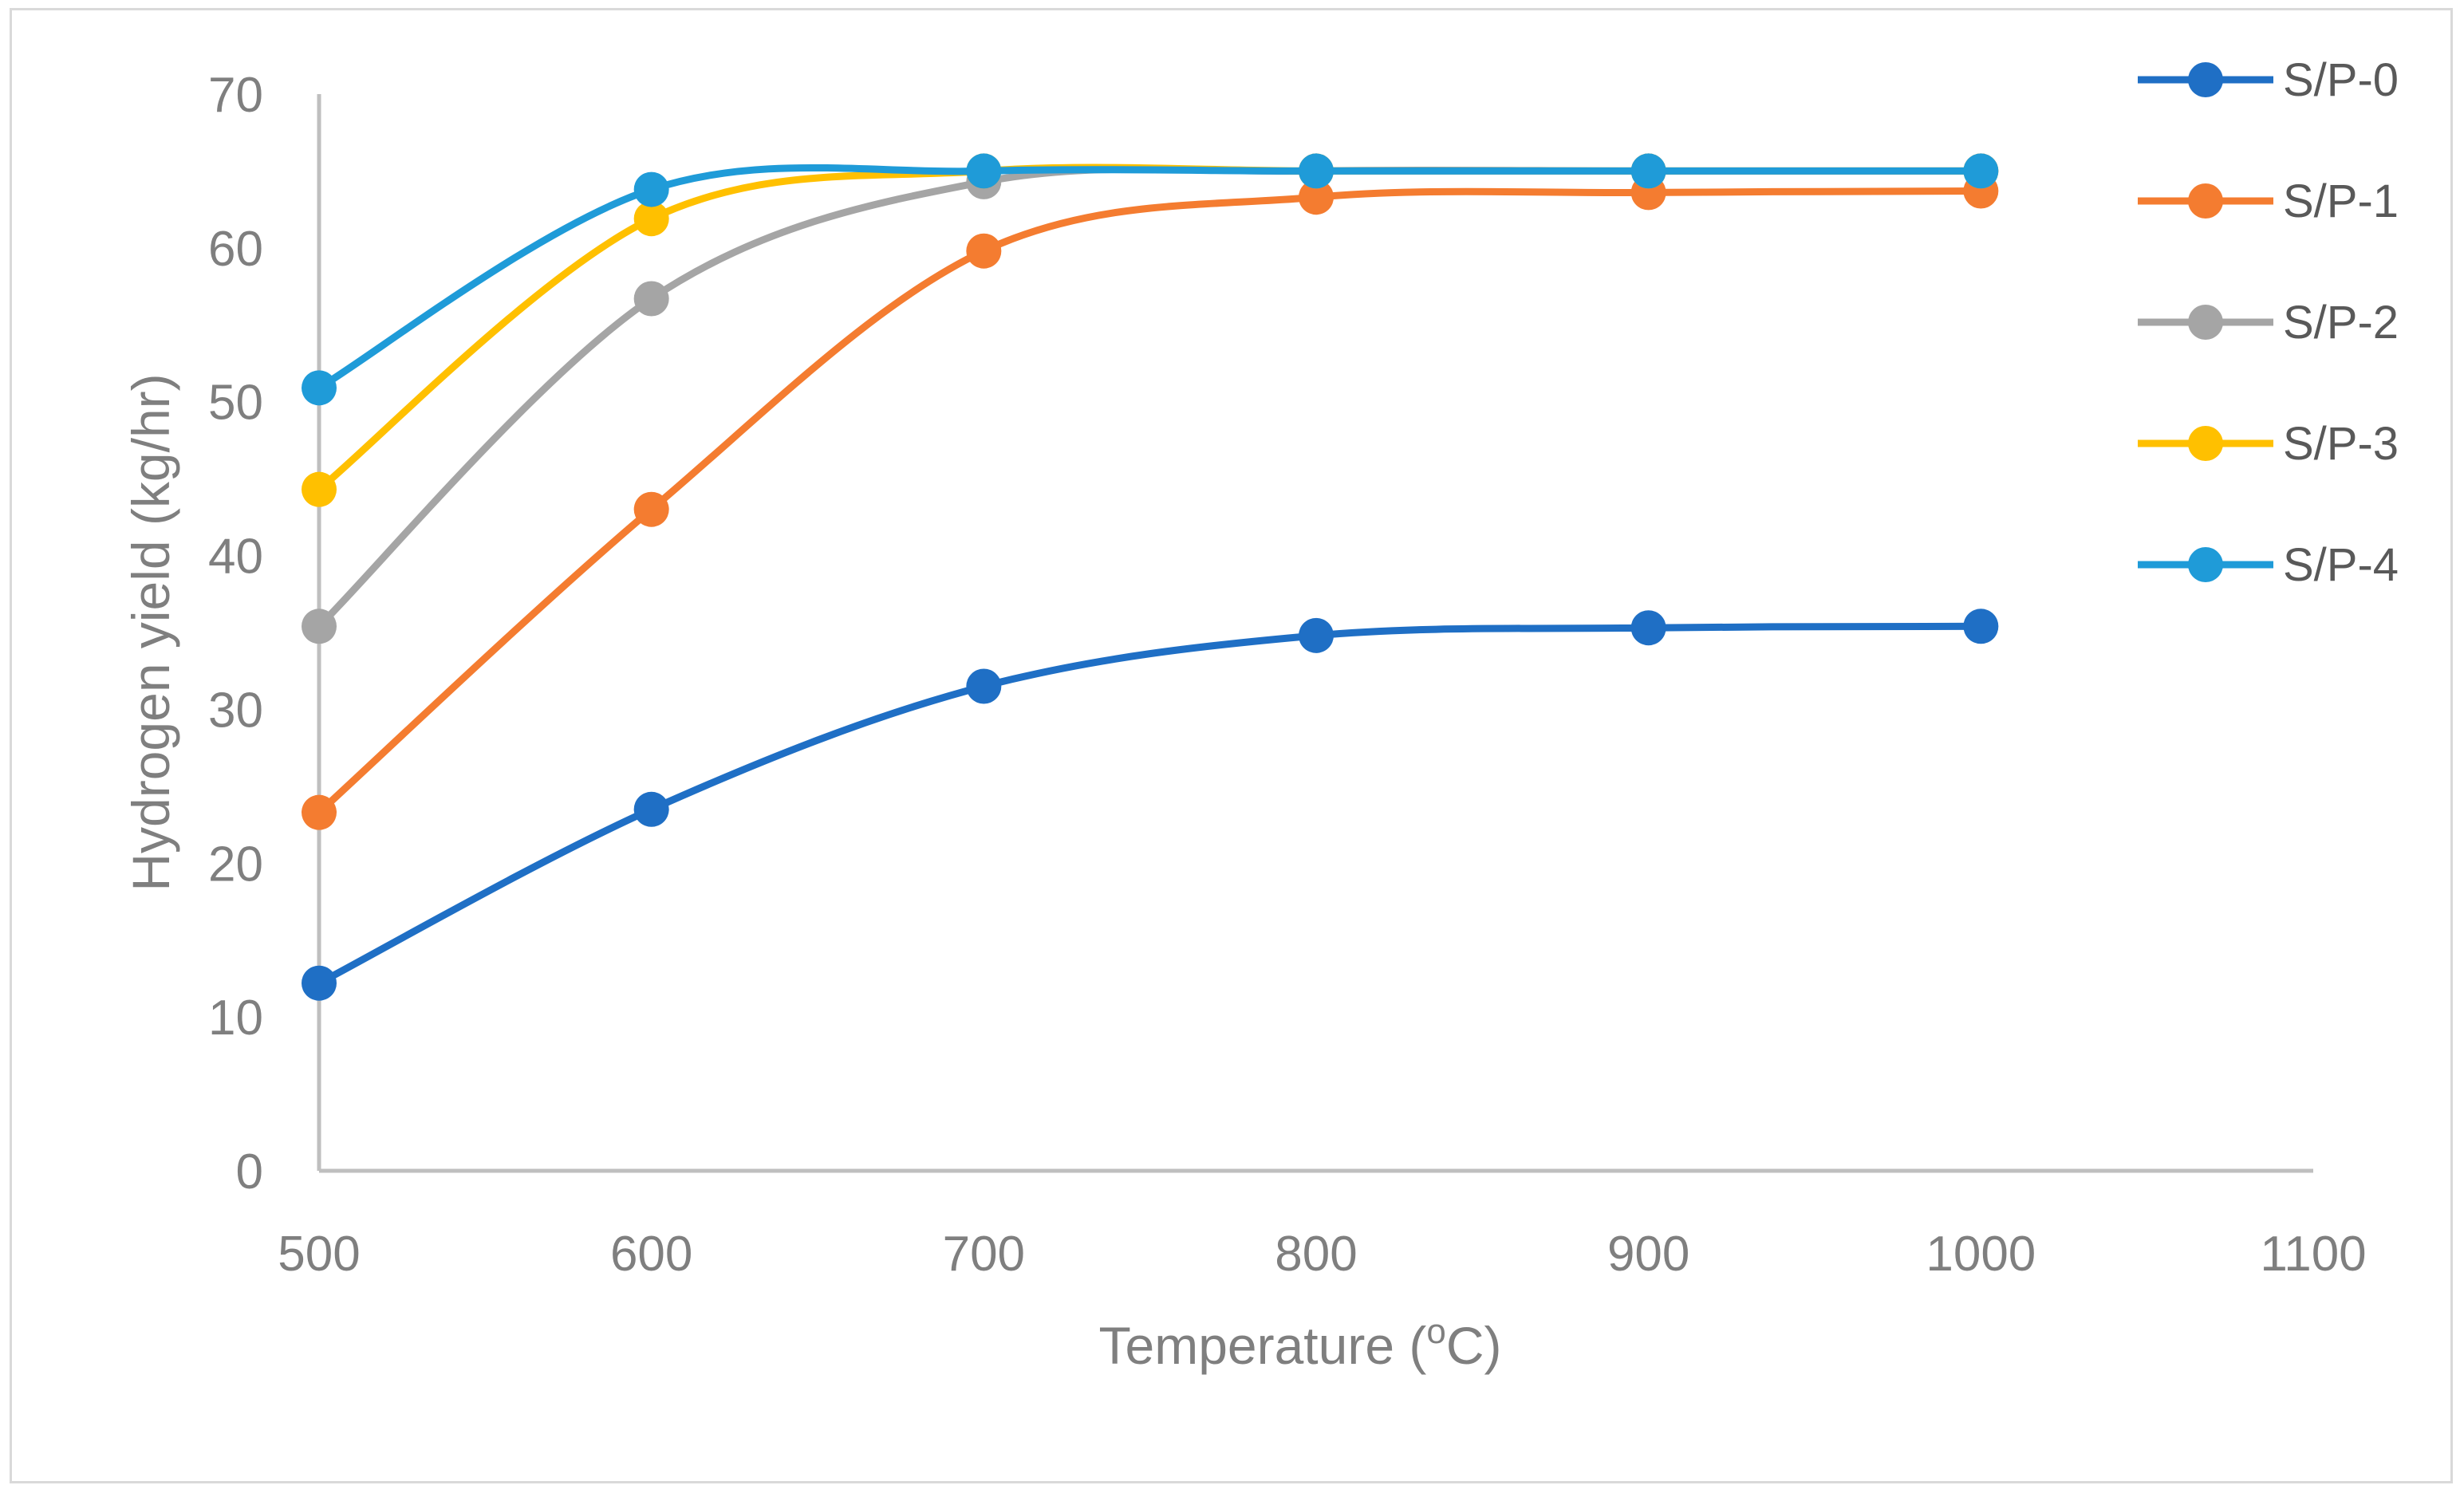 The width and height of the screenshot is (2464, 1493). What do you see at coordinates (235, 710) in the screenshot?
I see `y-tick-label: 30` at bounding box center [235, 710].